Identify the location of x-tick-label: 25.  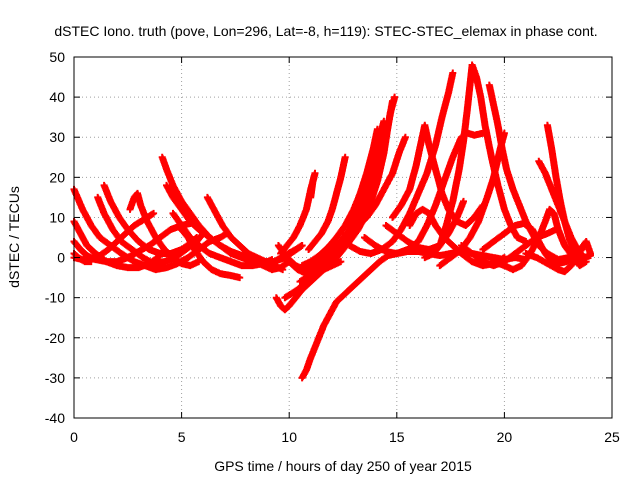
(612, 437).